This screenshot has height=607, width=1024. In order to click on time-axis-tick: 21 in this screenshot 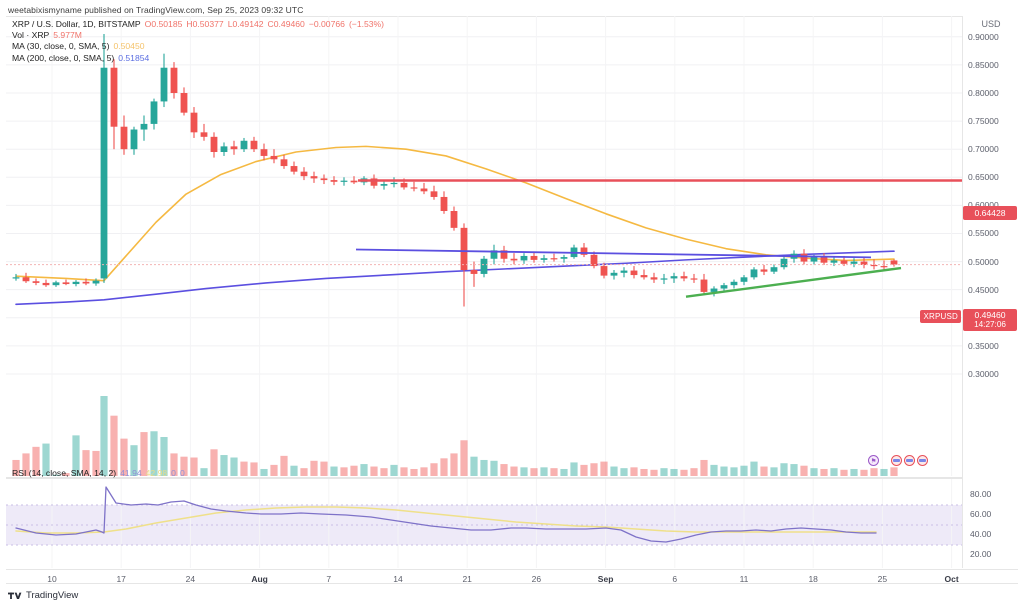, I will do `click(467, 579)`.